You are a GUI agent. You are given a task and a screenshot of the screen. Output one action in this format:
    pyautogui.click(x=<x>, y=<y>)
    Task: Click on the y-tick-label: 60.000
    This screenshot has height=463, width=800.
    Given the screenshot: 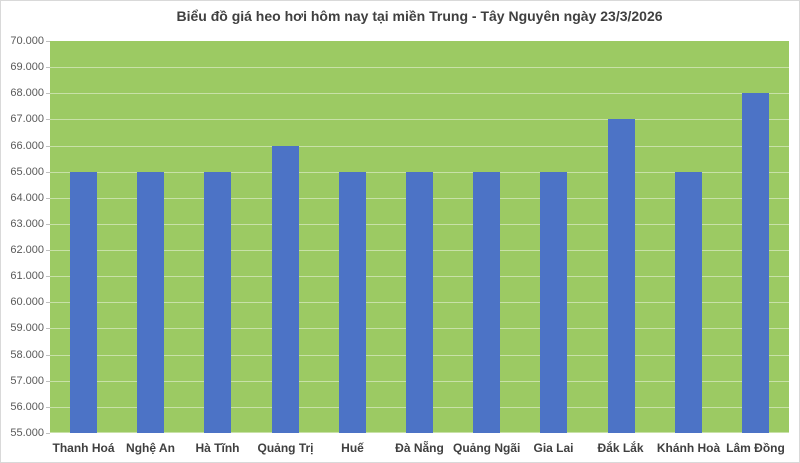 What is the action you would take?
    pyautogui.click(x=27, y=302)
    